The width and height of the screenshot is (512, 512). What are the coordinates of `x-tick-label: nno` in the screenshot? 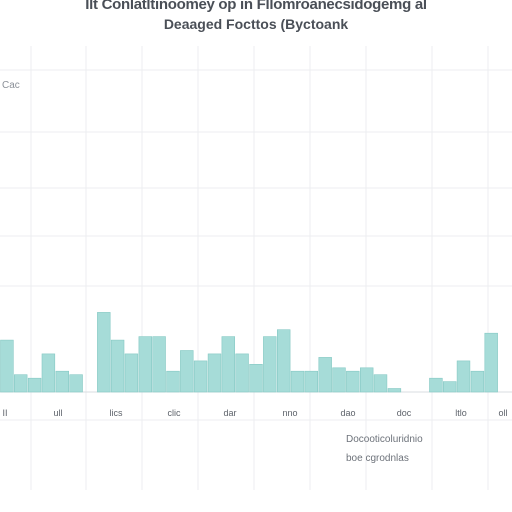 It's located at (289, 413).